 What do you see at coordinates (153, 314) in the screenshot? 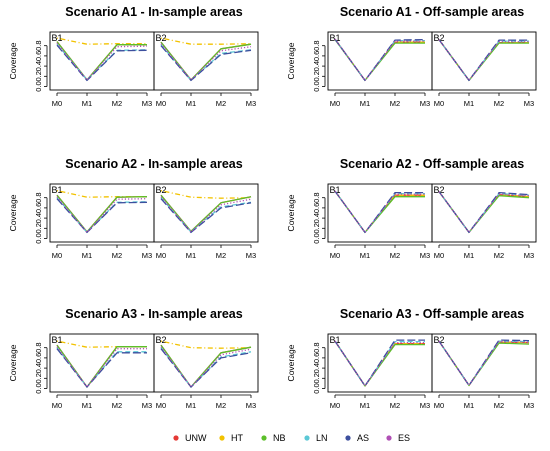
I see `panel-title: Scenario A3 - In-sample areas` at bounding box center [153, 314].